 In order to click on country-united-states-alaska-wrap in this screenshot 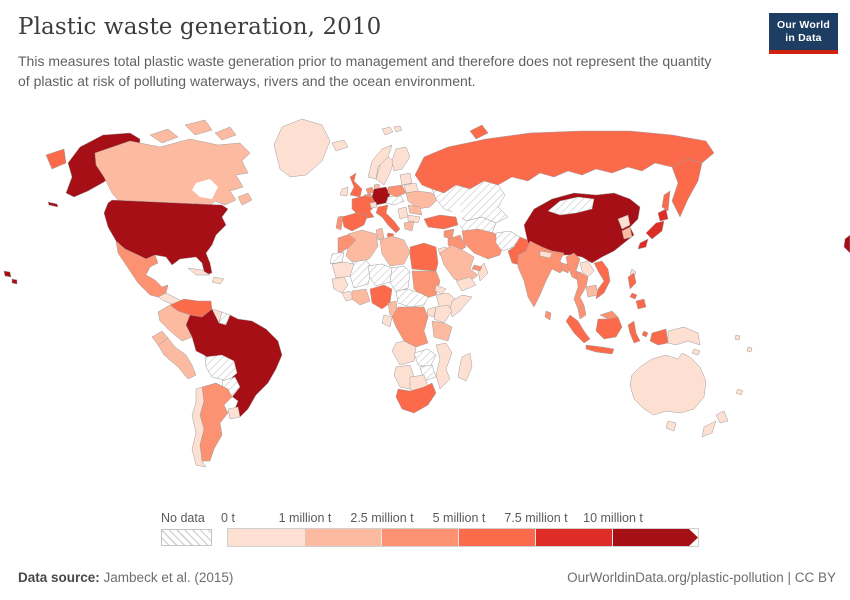, I will do `click(846, 244)`.